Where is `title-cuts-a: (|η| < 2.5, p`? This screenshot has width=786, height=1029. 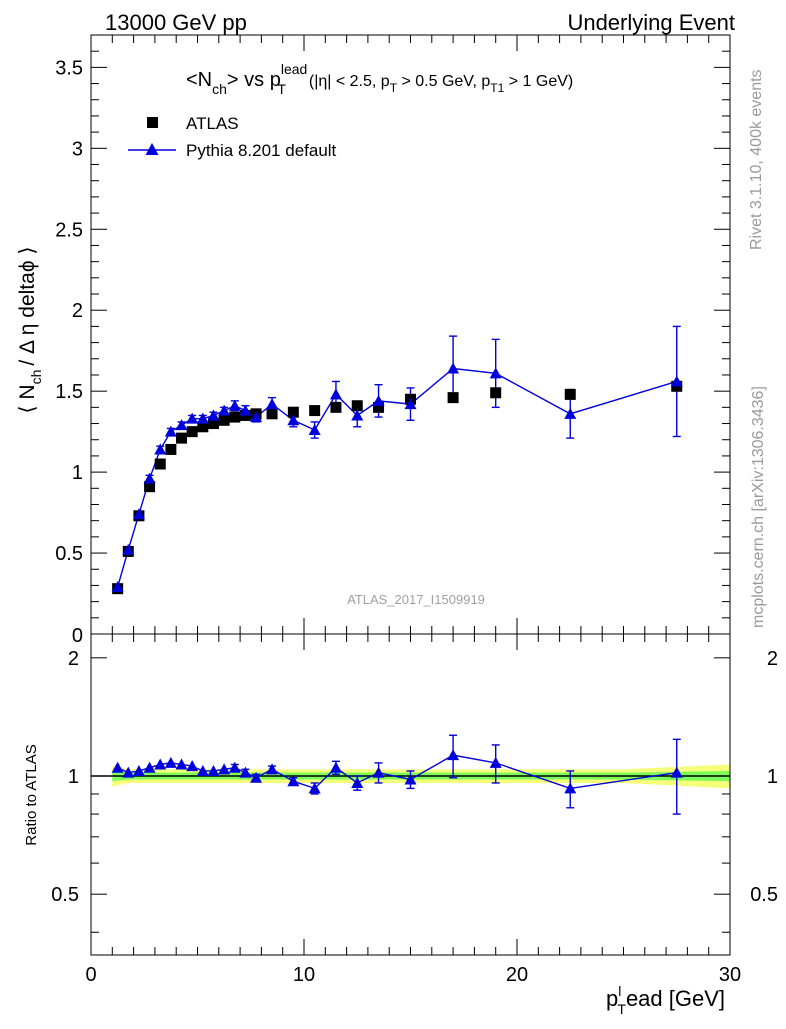
title-cuts-a: (|η| < 2.5, p is located at coordinates (349, 81).